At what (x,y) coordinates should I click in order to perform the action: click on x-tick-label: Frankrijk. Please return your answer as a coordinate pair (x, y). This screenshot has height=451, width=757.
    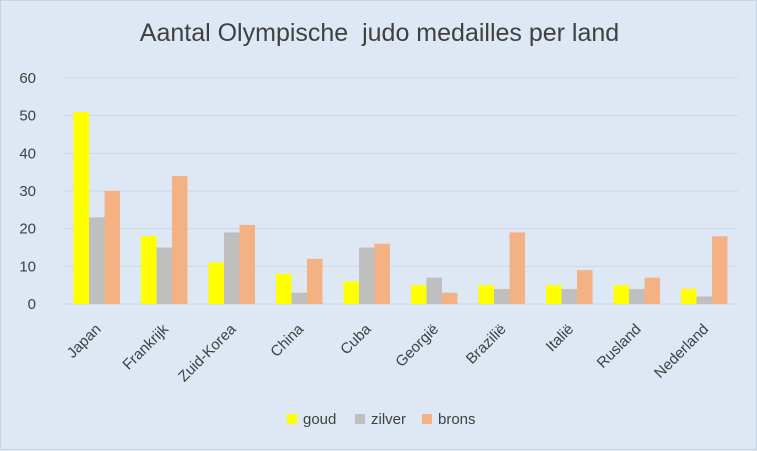
    Looking at the image, I should click on (145, 346).